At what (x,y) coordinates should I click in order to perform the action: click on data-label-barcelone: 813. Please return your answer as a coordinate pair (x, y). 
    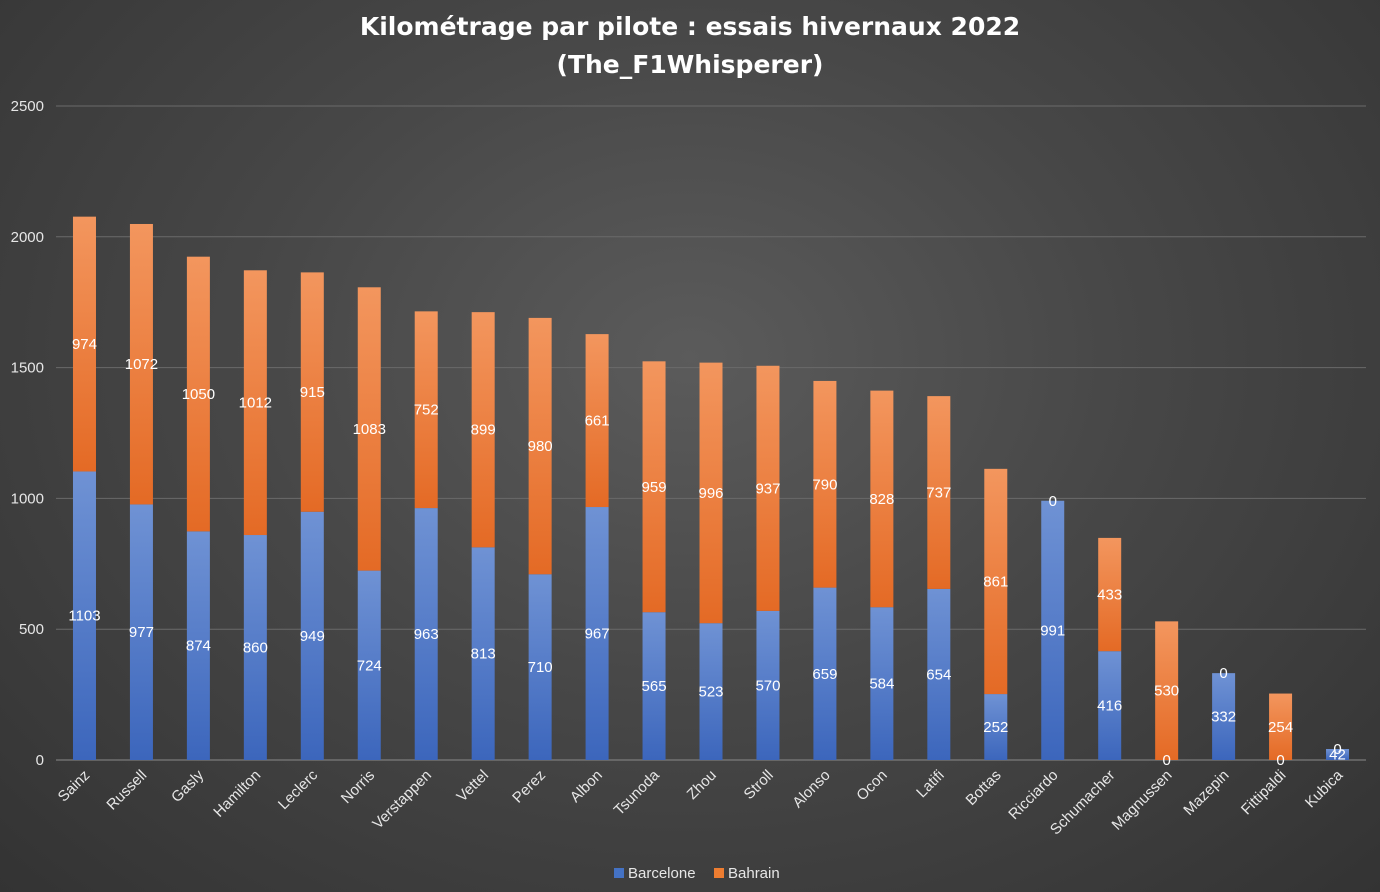
    Looking at the image, I should click on (483, 654).